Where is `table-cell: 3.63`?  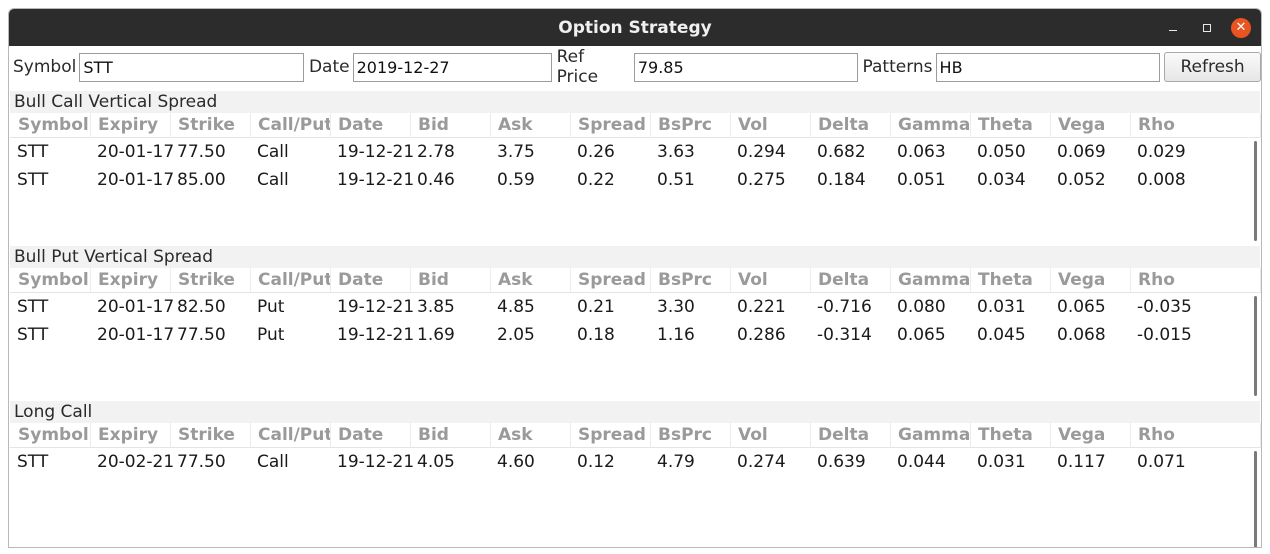 table-cell: 3.63 is located at coordinates (676, 152).